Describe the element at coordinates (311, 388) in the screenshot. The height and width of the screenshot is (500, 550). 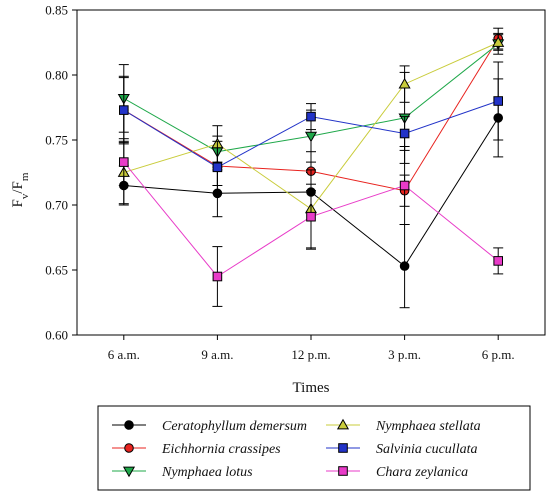
I see `x-axis-label: Times` at that location.